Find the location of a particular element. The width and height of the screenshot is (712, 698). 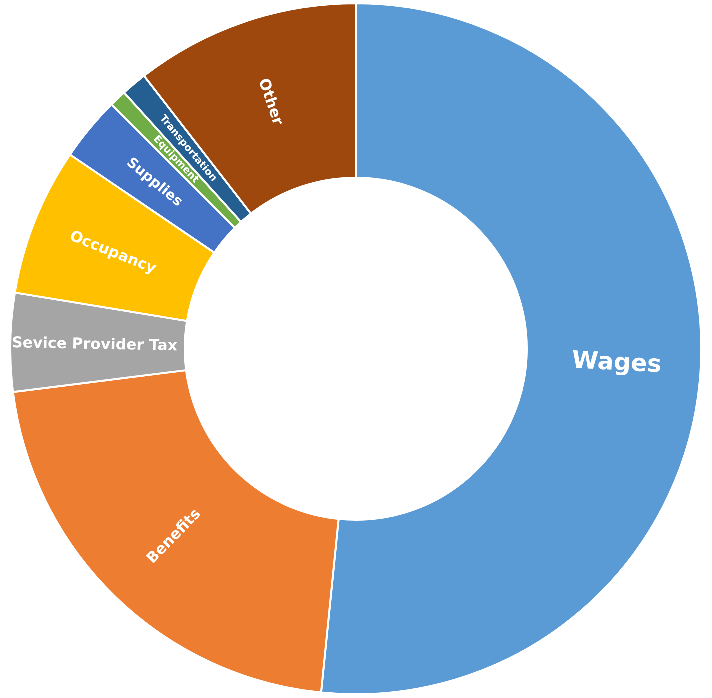

slice-label: Sevice Provider Tax is located at coordinates (95, 344).